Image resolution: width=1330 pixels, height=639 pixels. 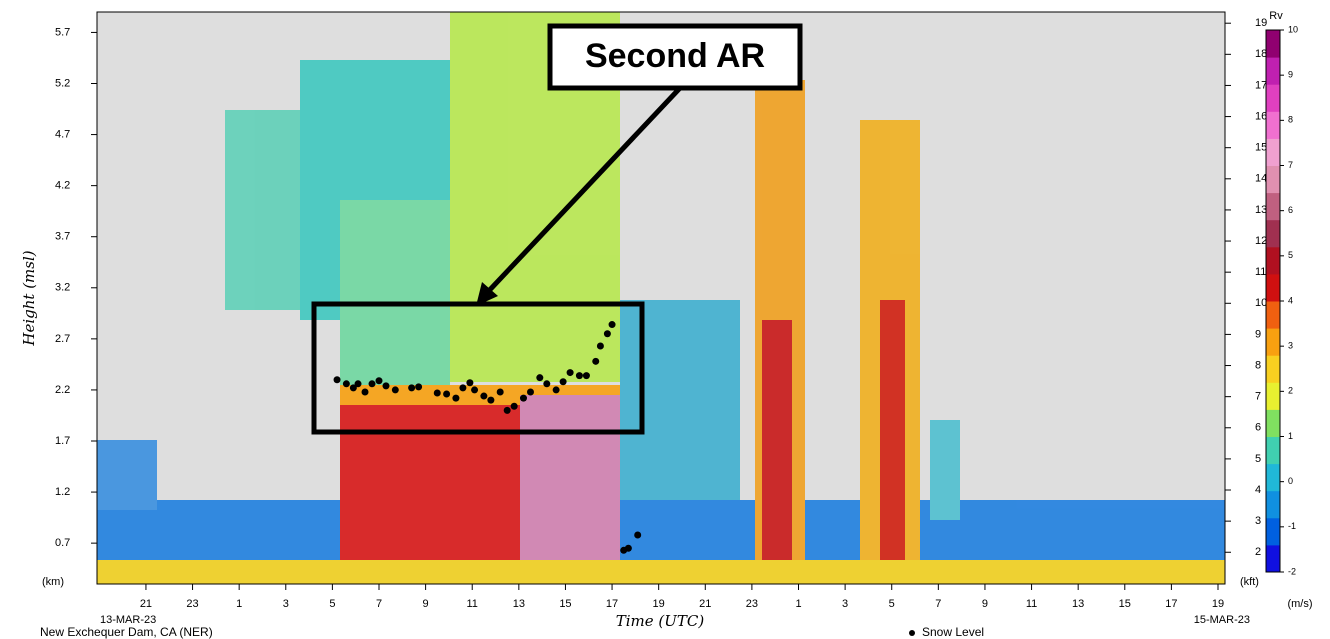 I want to click on colorbar-tick-label: 10, so click(x=1293, y=29).